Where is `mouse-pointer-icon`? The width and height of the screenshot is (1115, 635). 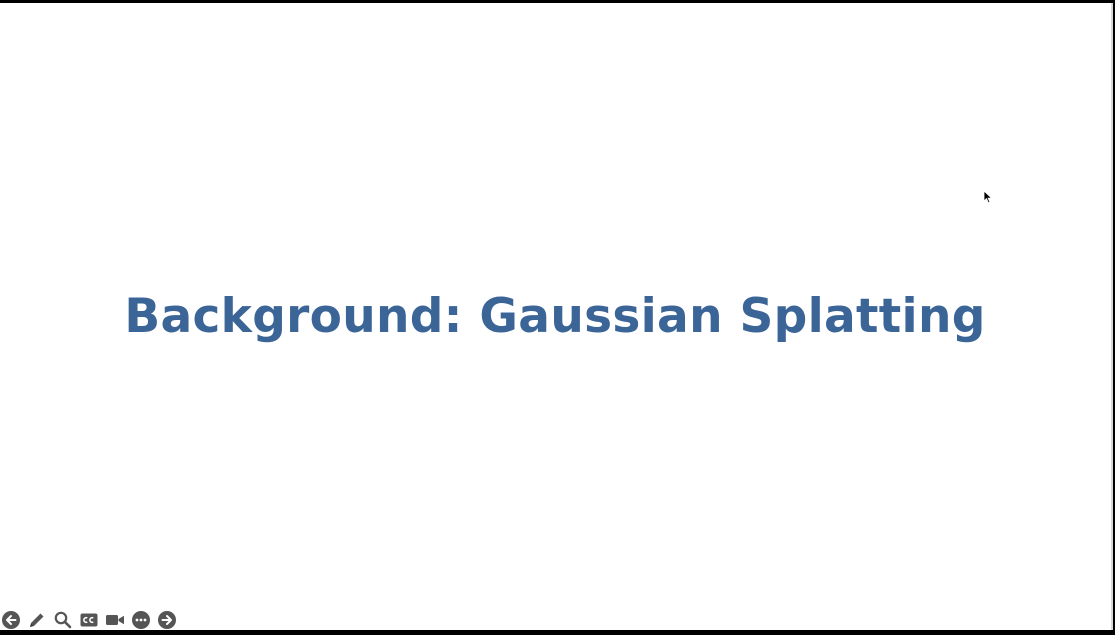
mouse-pointer-icon is located at coordinates (988, 197).